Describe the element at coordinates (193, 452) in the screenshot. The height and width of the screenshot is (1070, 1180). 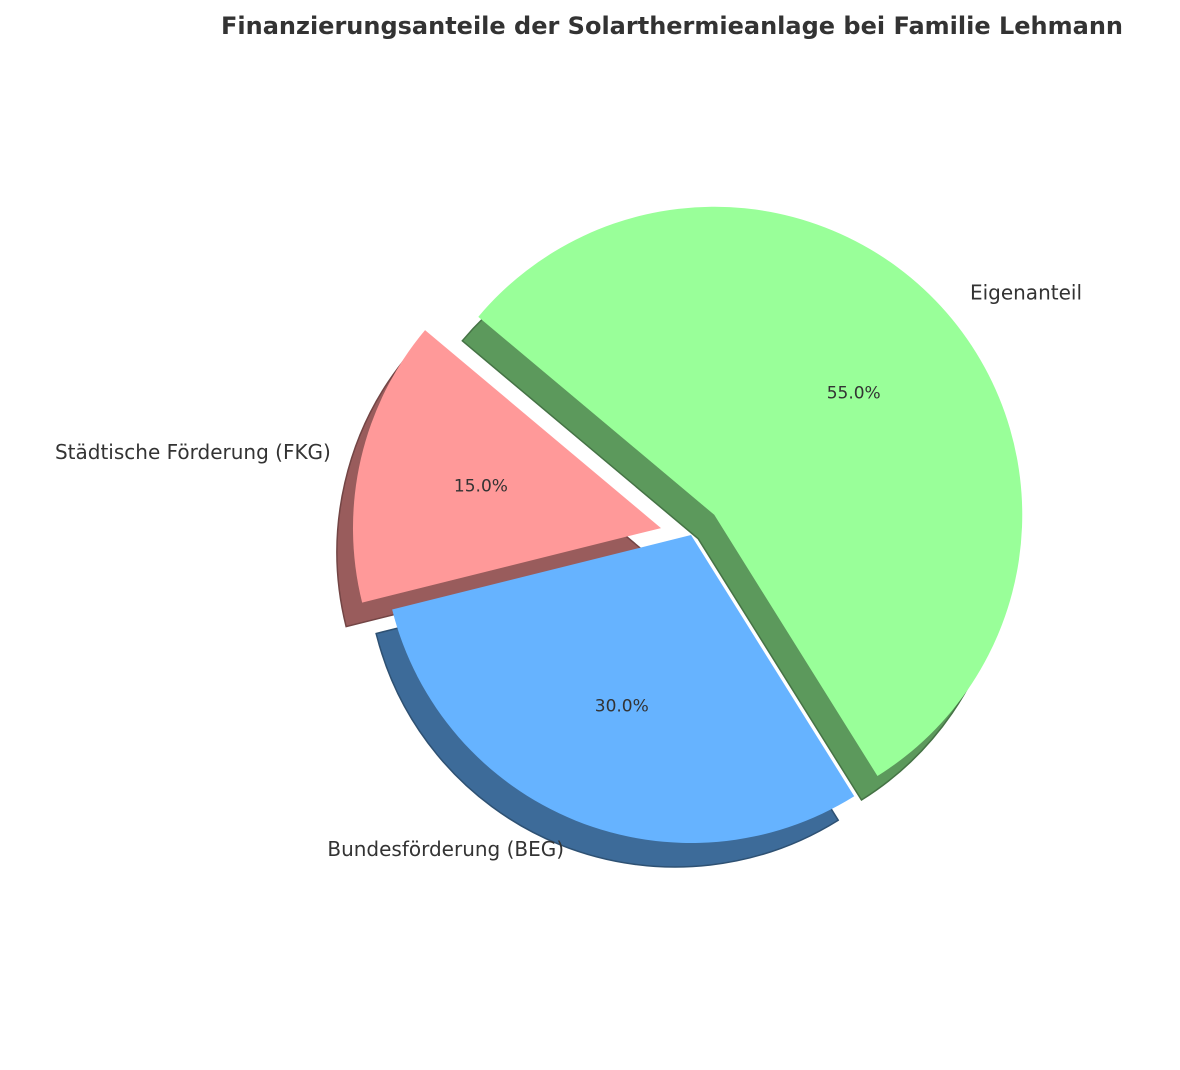
I see `slice-label-stadtische-forderung-fkg: Städtische Förderung (FKG)` at that location.